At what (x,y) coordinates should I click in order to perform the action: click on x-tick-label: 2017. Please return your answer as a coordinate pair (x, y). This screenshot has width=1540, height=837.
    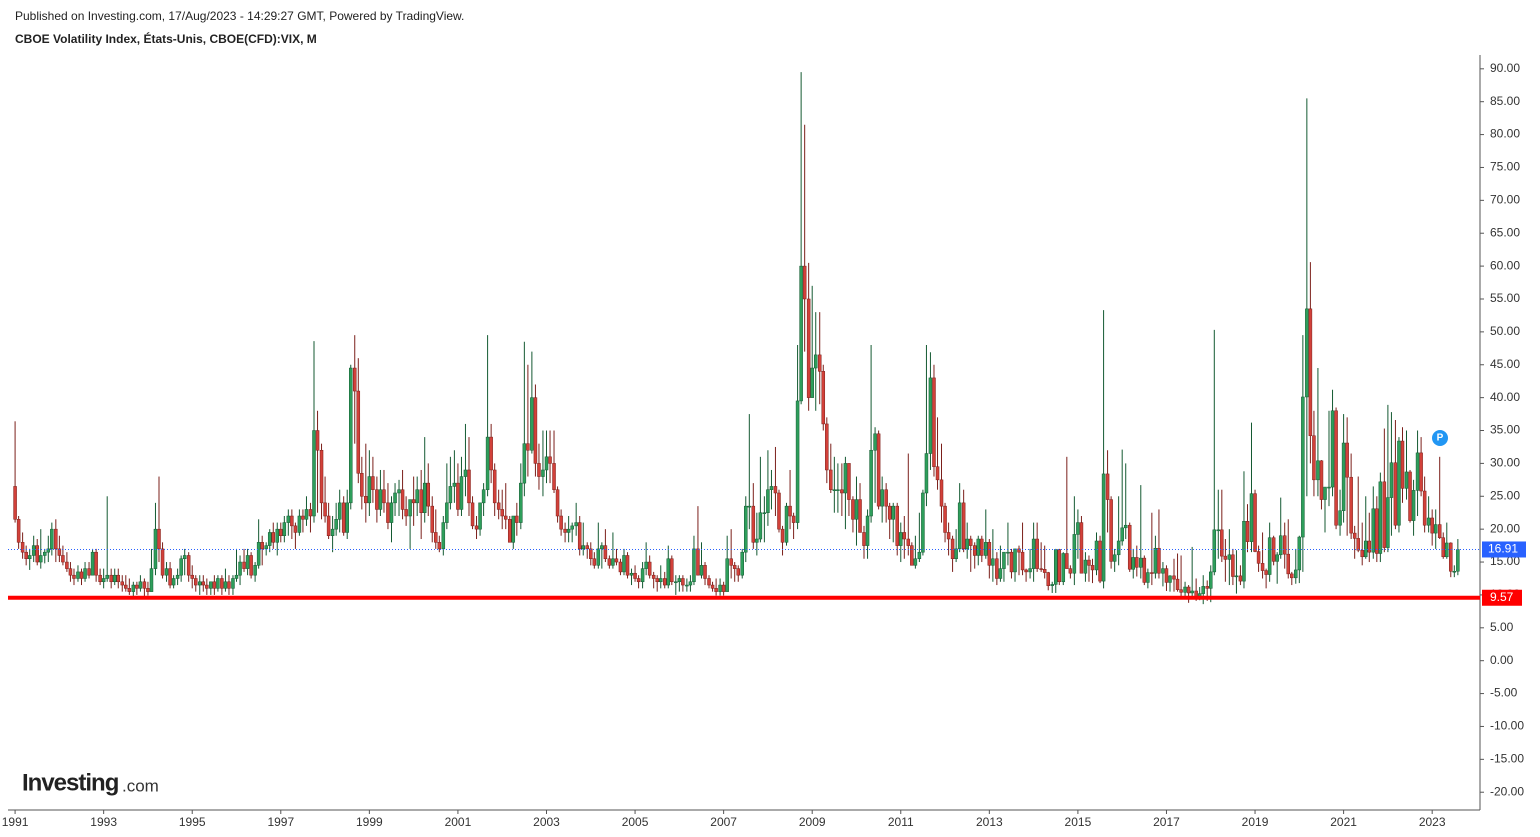
    Looking at the image, I should click on (1166, 822).